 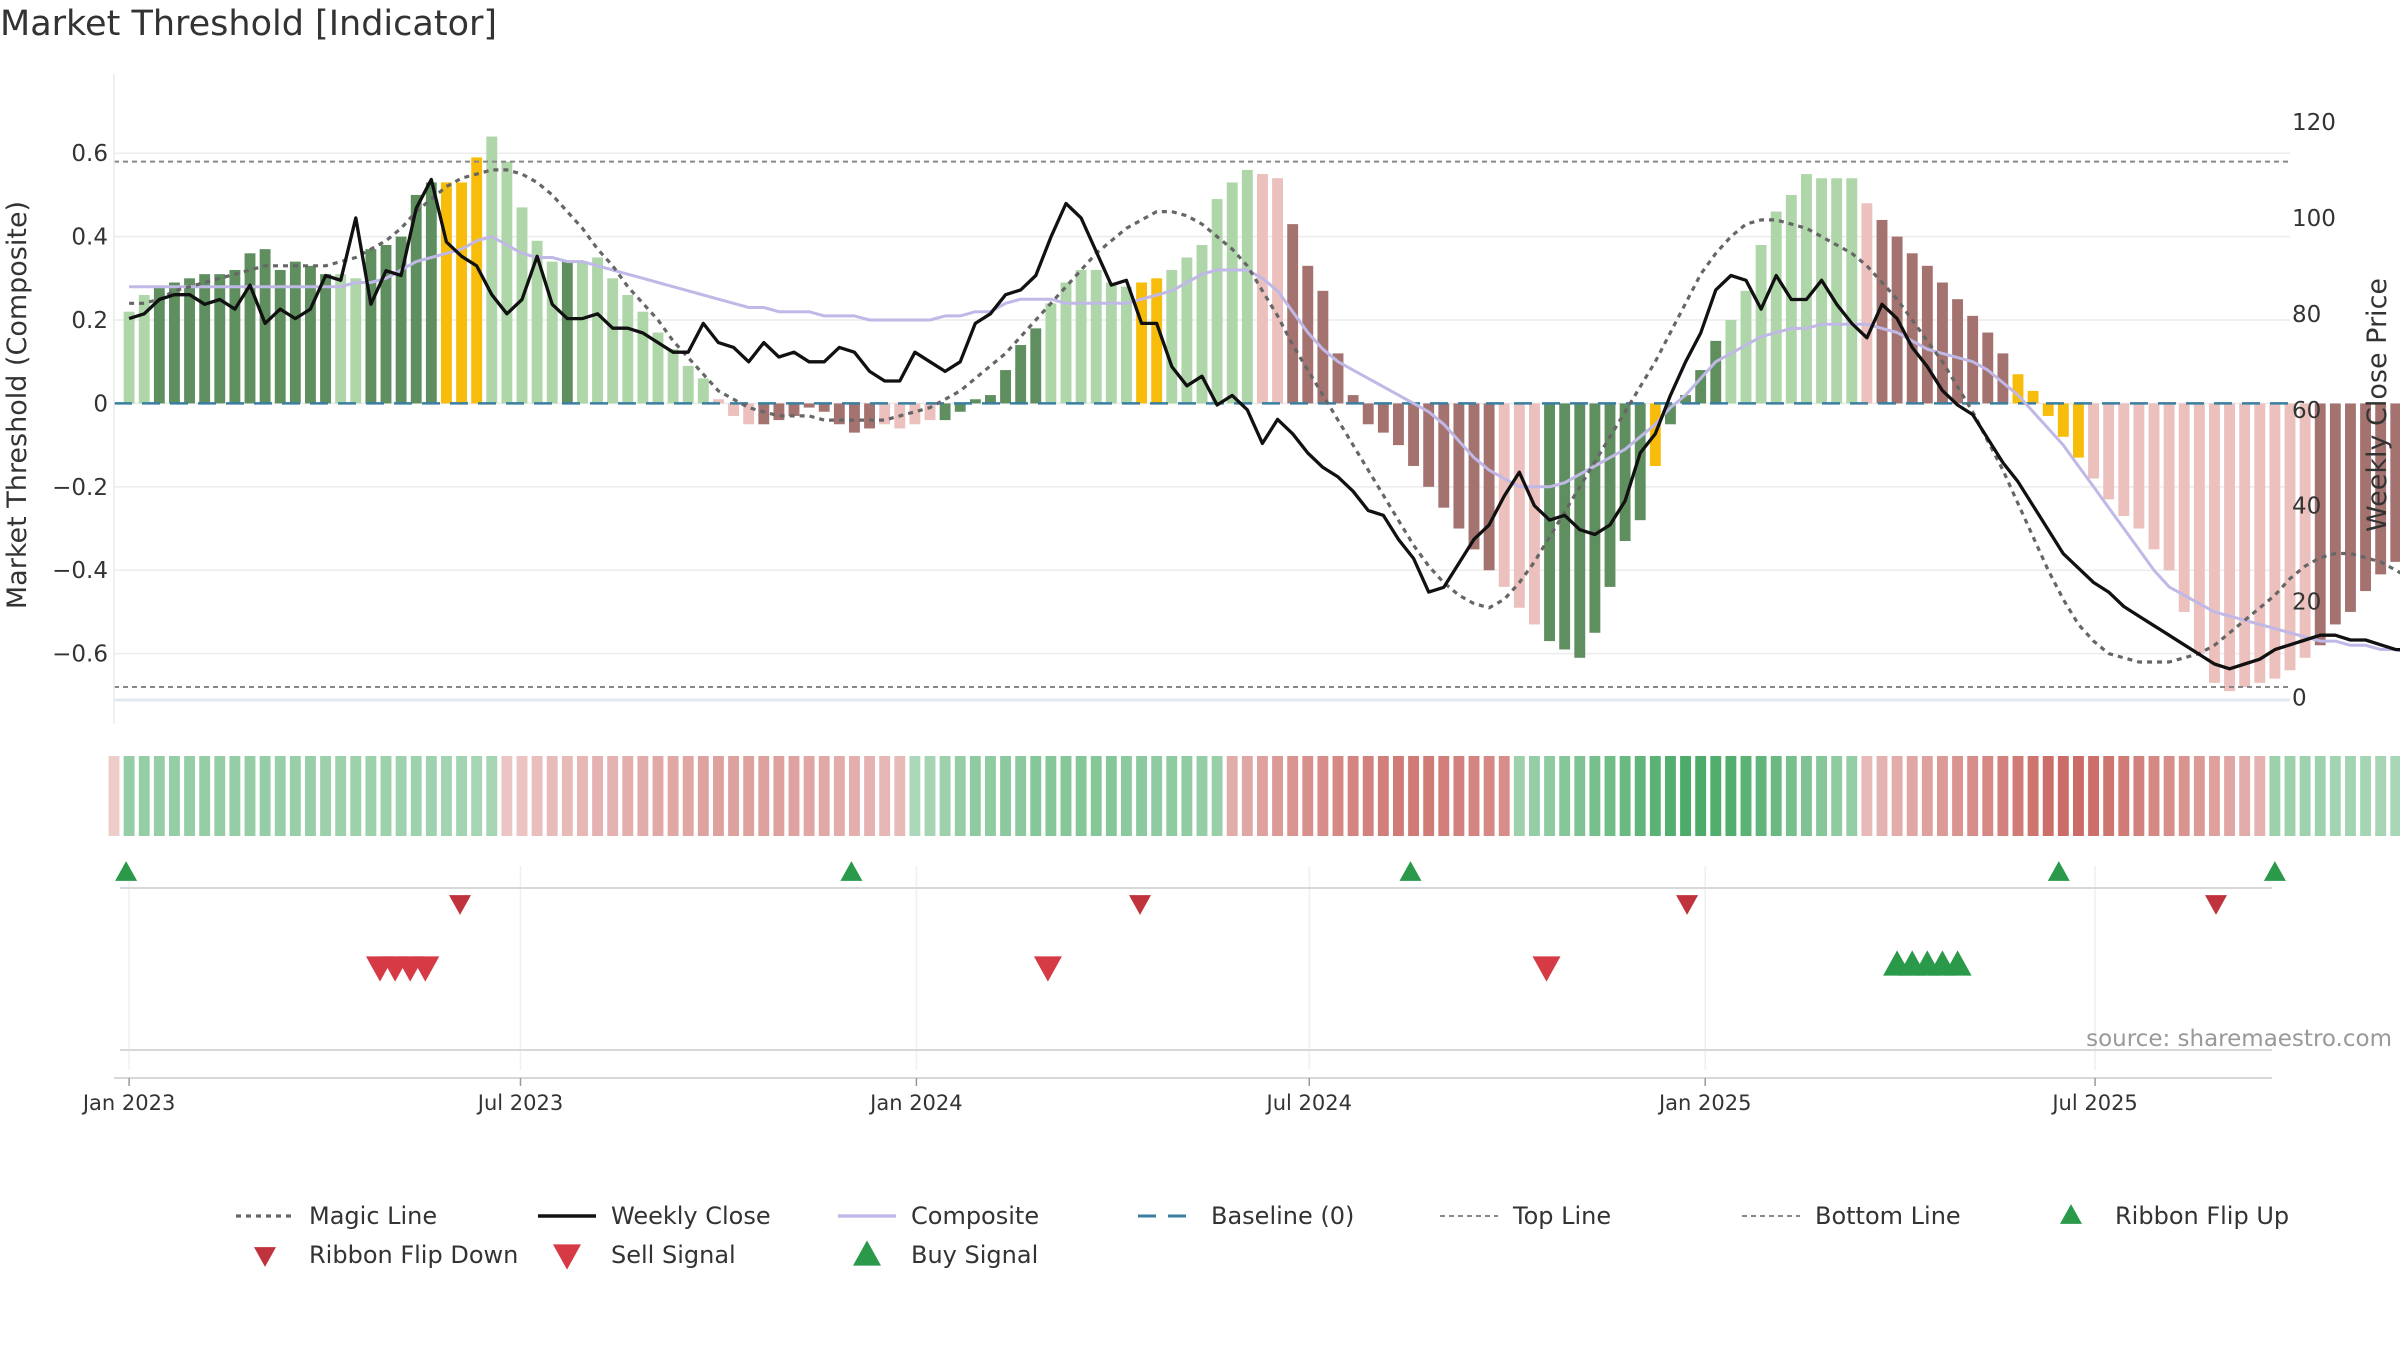 What do you see at coordinates (2314, 219) in the screenshot?
I see `y-right-tick-label: 100` at bounding box center [2314, 219].